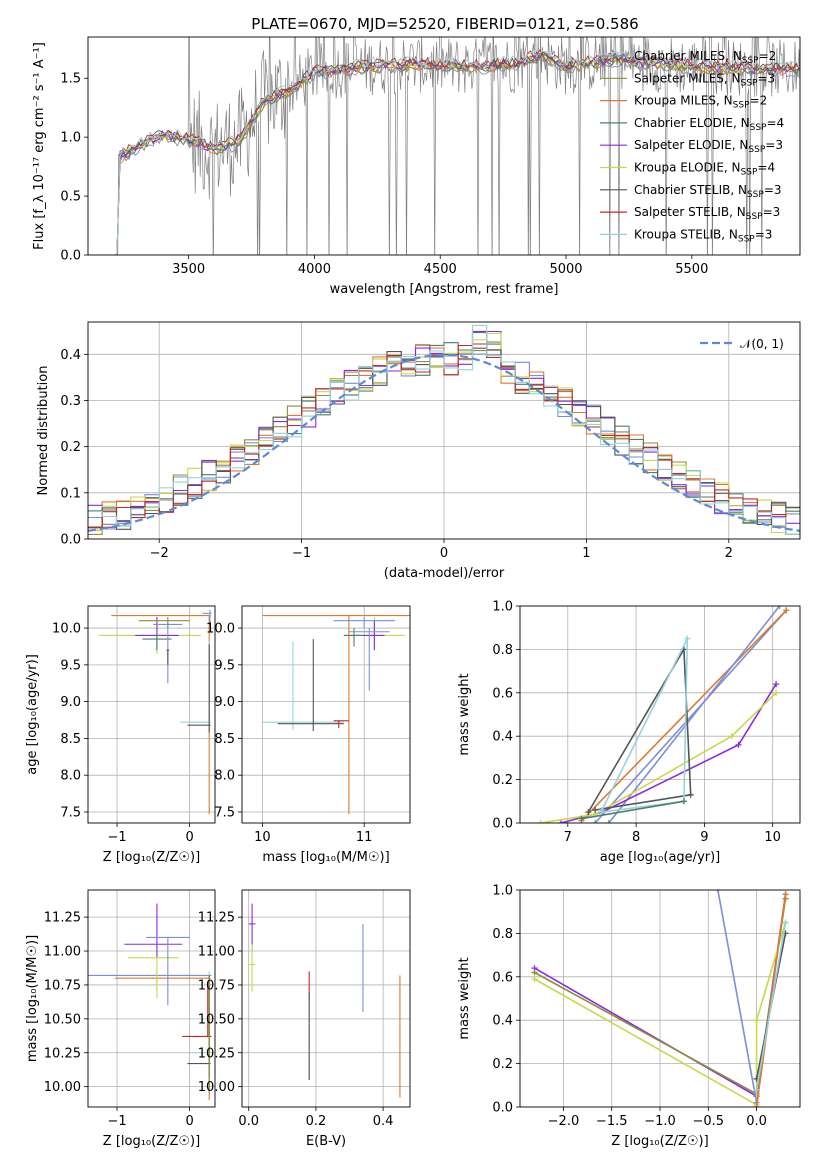  Describe the element at coordinates (70, 197) in the screenshot. I see `y-tick-label: 0.5` at that location.